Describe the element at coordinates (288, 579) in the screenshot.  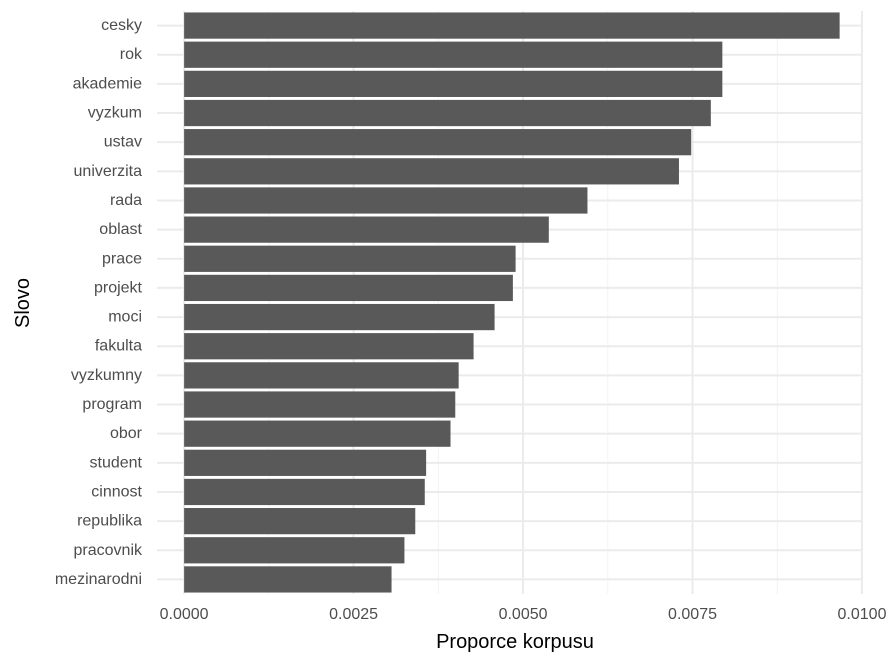
I see `bar-mezinarodni` at that location.